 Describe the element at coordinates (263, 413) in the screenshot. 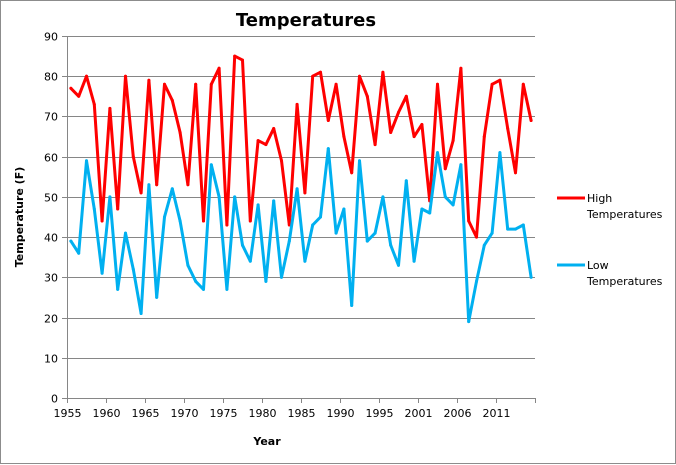

I see `x-tick-label: 1980` at that location.